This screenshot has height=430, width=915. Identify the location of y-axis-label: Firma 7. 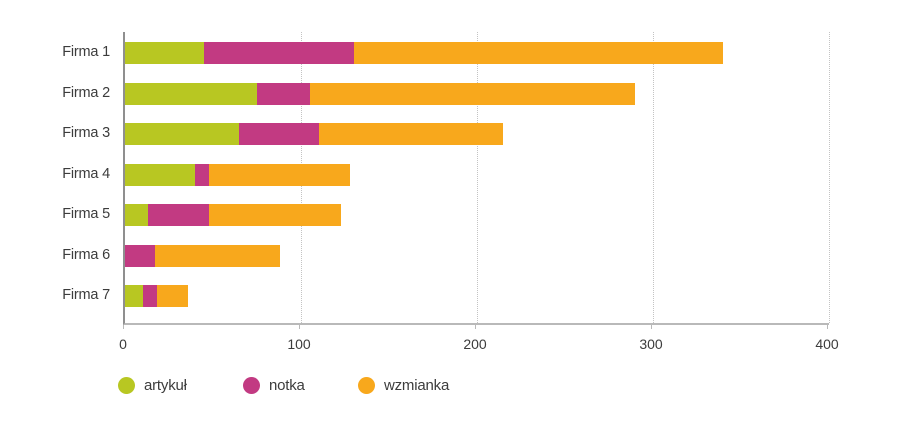
(86, 295).